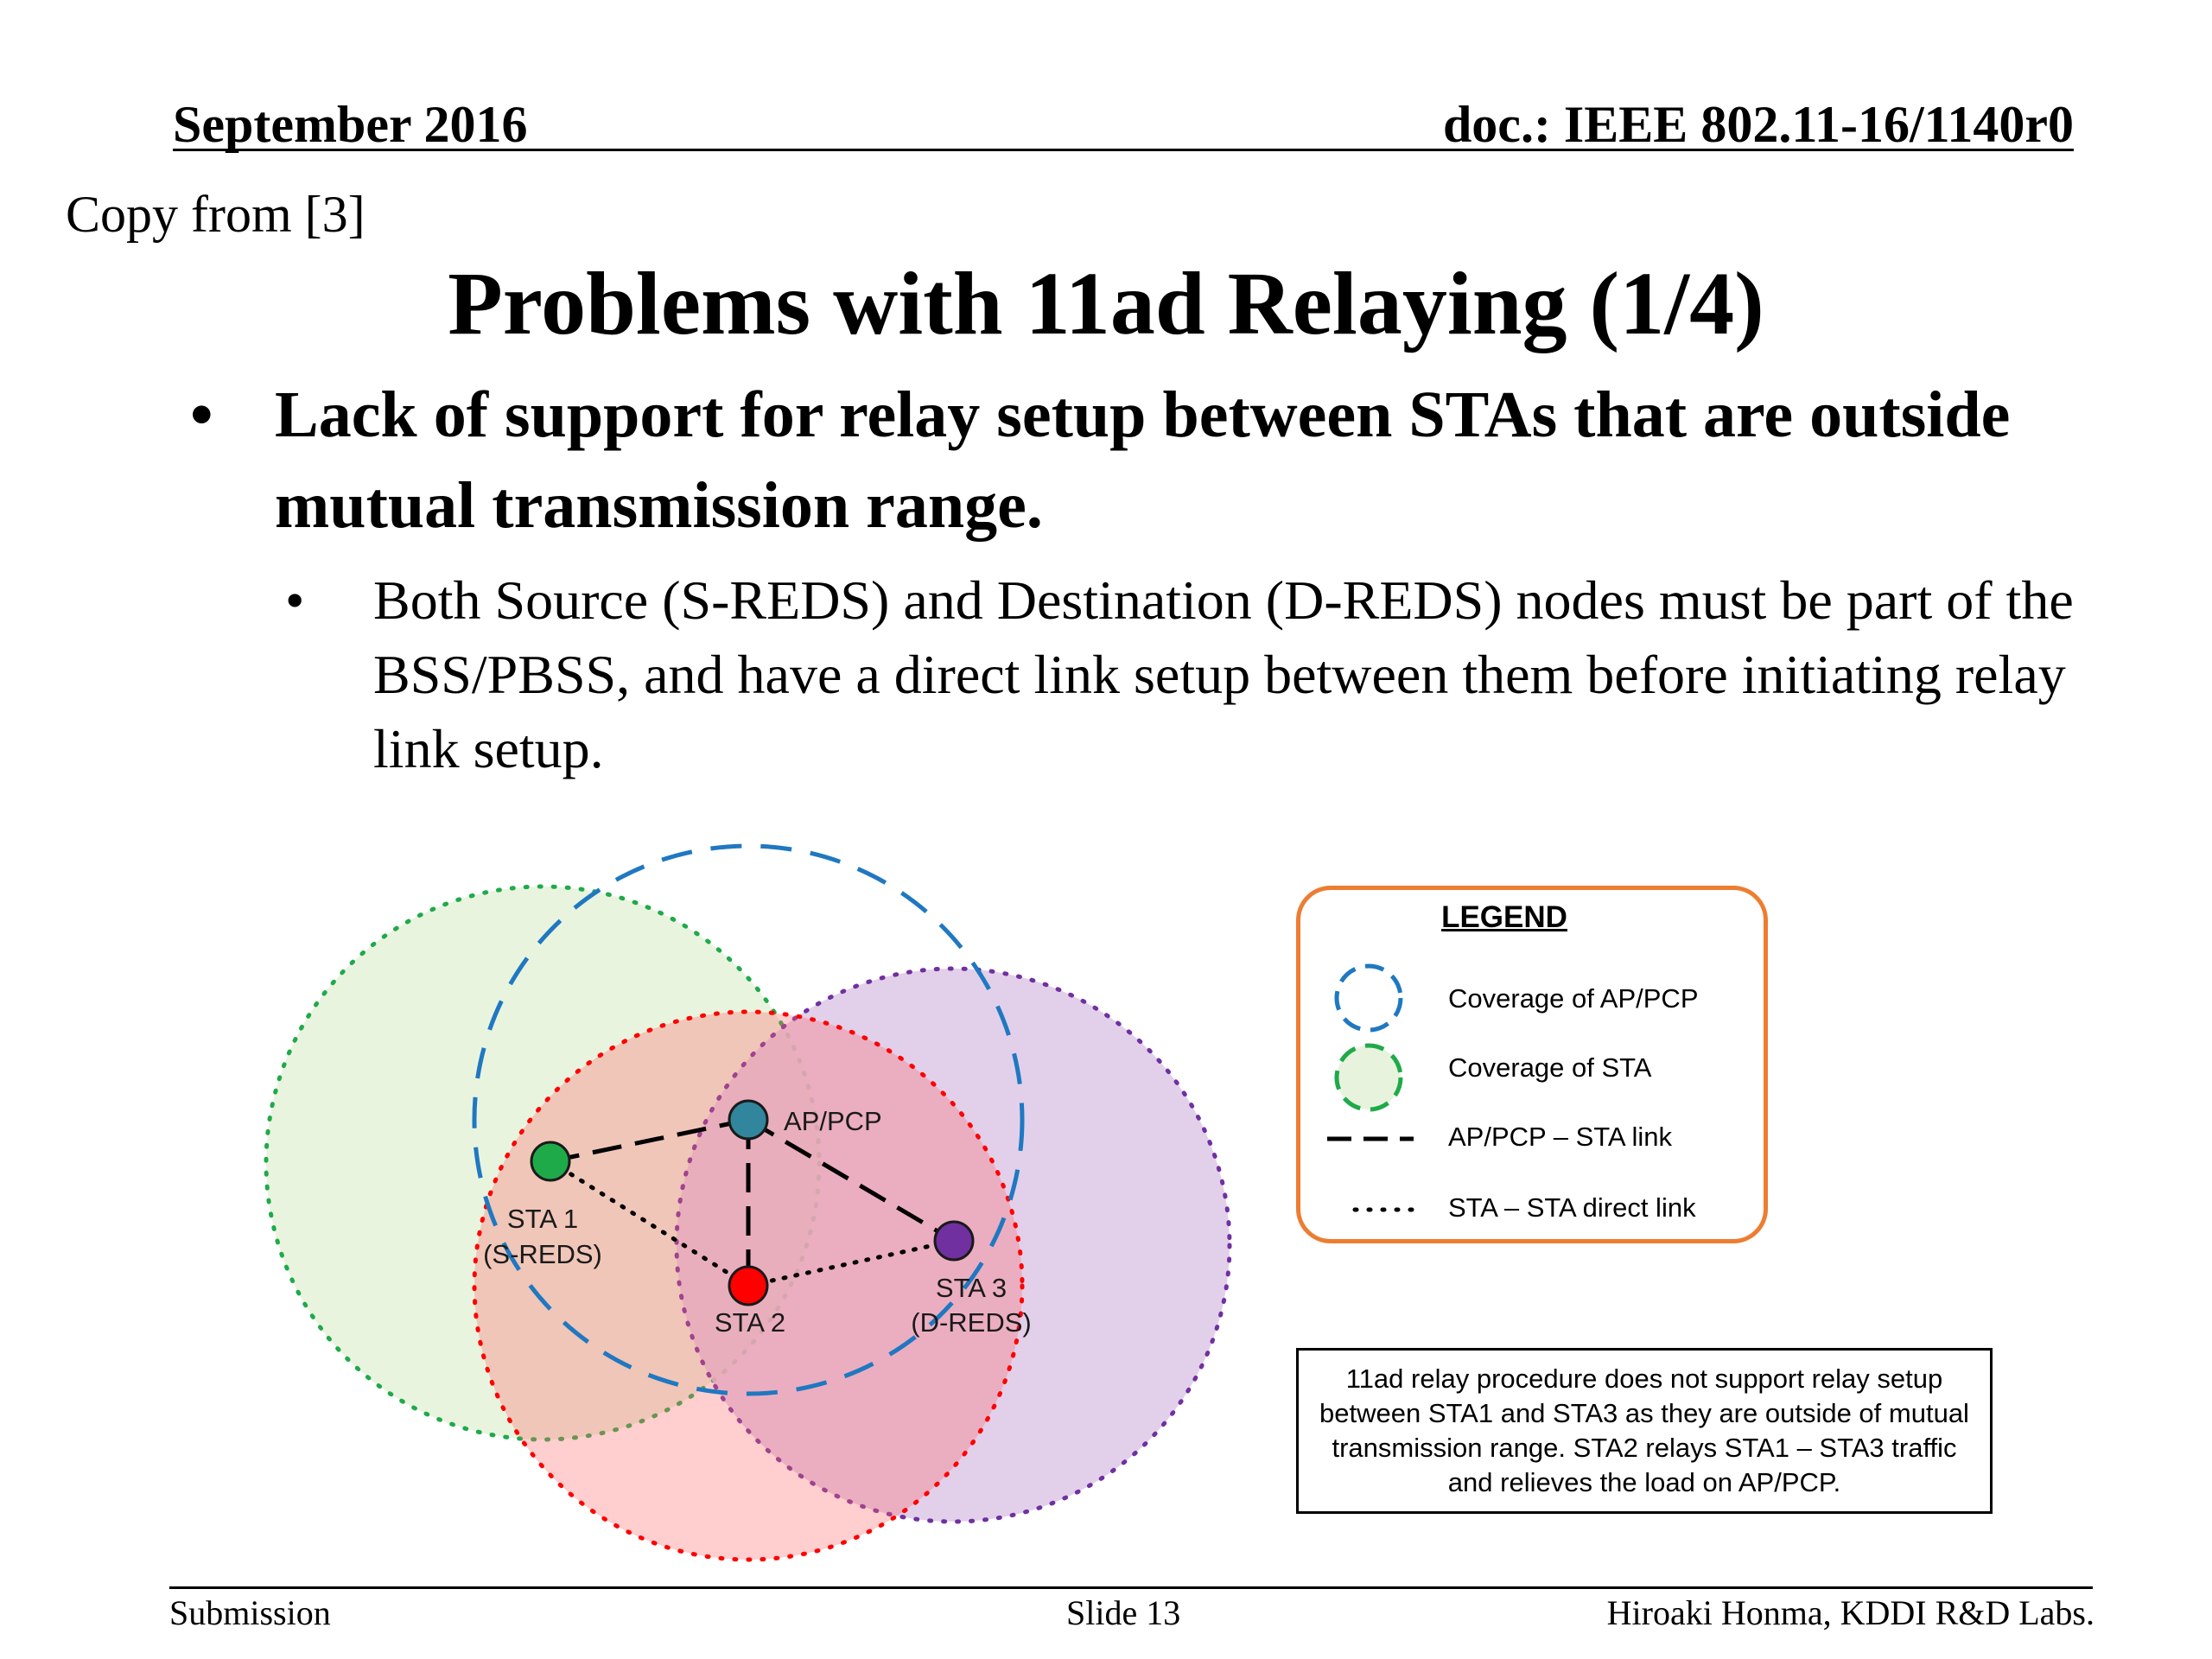 This screenshot has width=2212, height=1659. What do you see at coordinates (750, 1322) in the screenshot?
I see `sta2-label: STA 2` at bounding box center [750, 1322].